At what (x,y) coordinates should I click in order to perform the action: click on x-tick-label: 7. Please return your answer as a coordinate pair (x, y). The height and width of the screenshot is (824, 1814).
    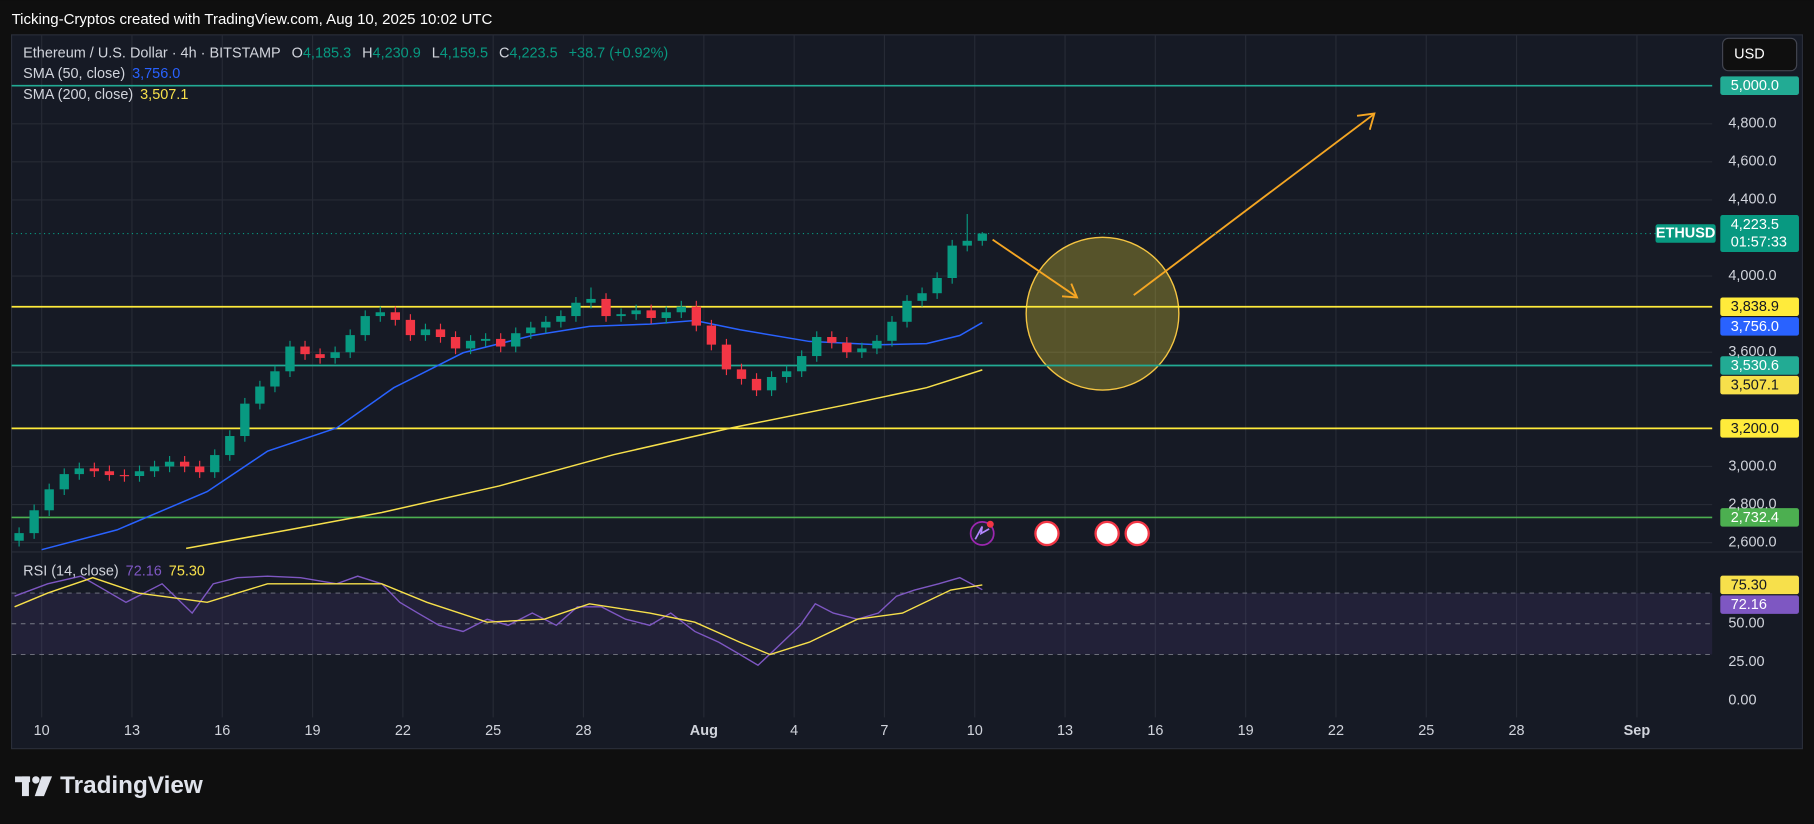
    Looking at the image, I should click on (884, 731).